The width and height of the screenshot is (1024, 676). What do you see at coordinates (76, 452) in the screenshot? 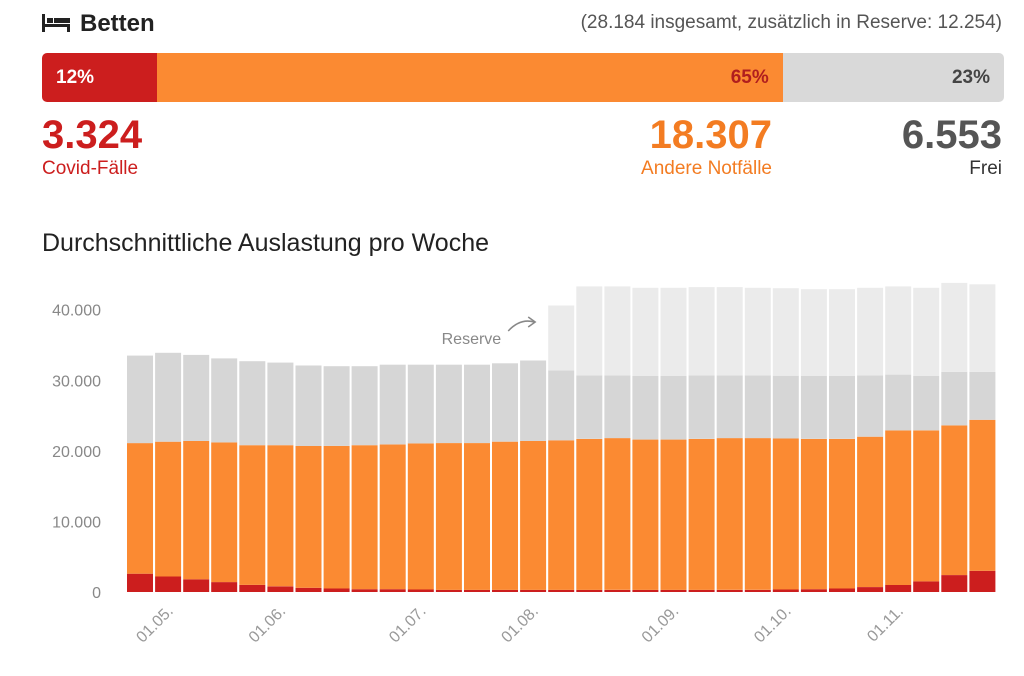
I see `y-tick-label: 20.000` at bounding box center [76, 452].